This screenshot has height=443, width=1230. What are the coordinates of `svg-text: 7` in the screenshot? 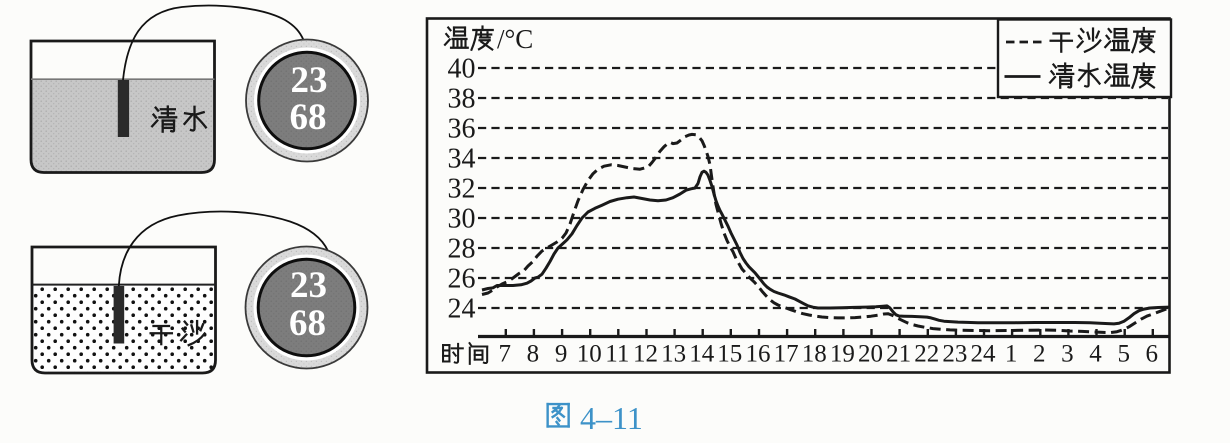 It's located at (505, 354).